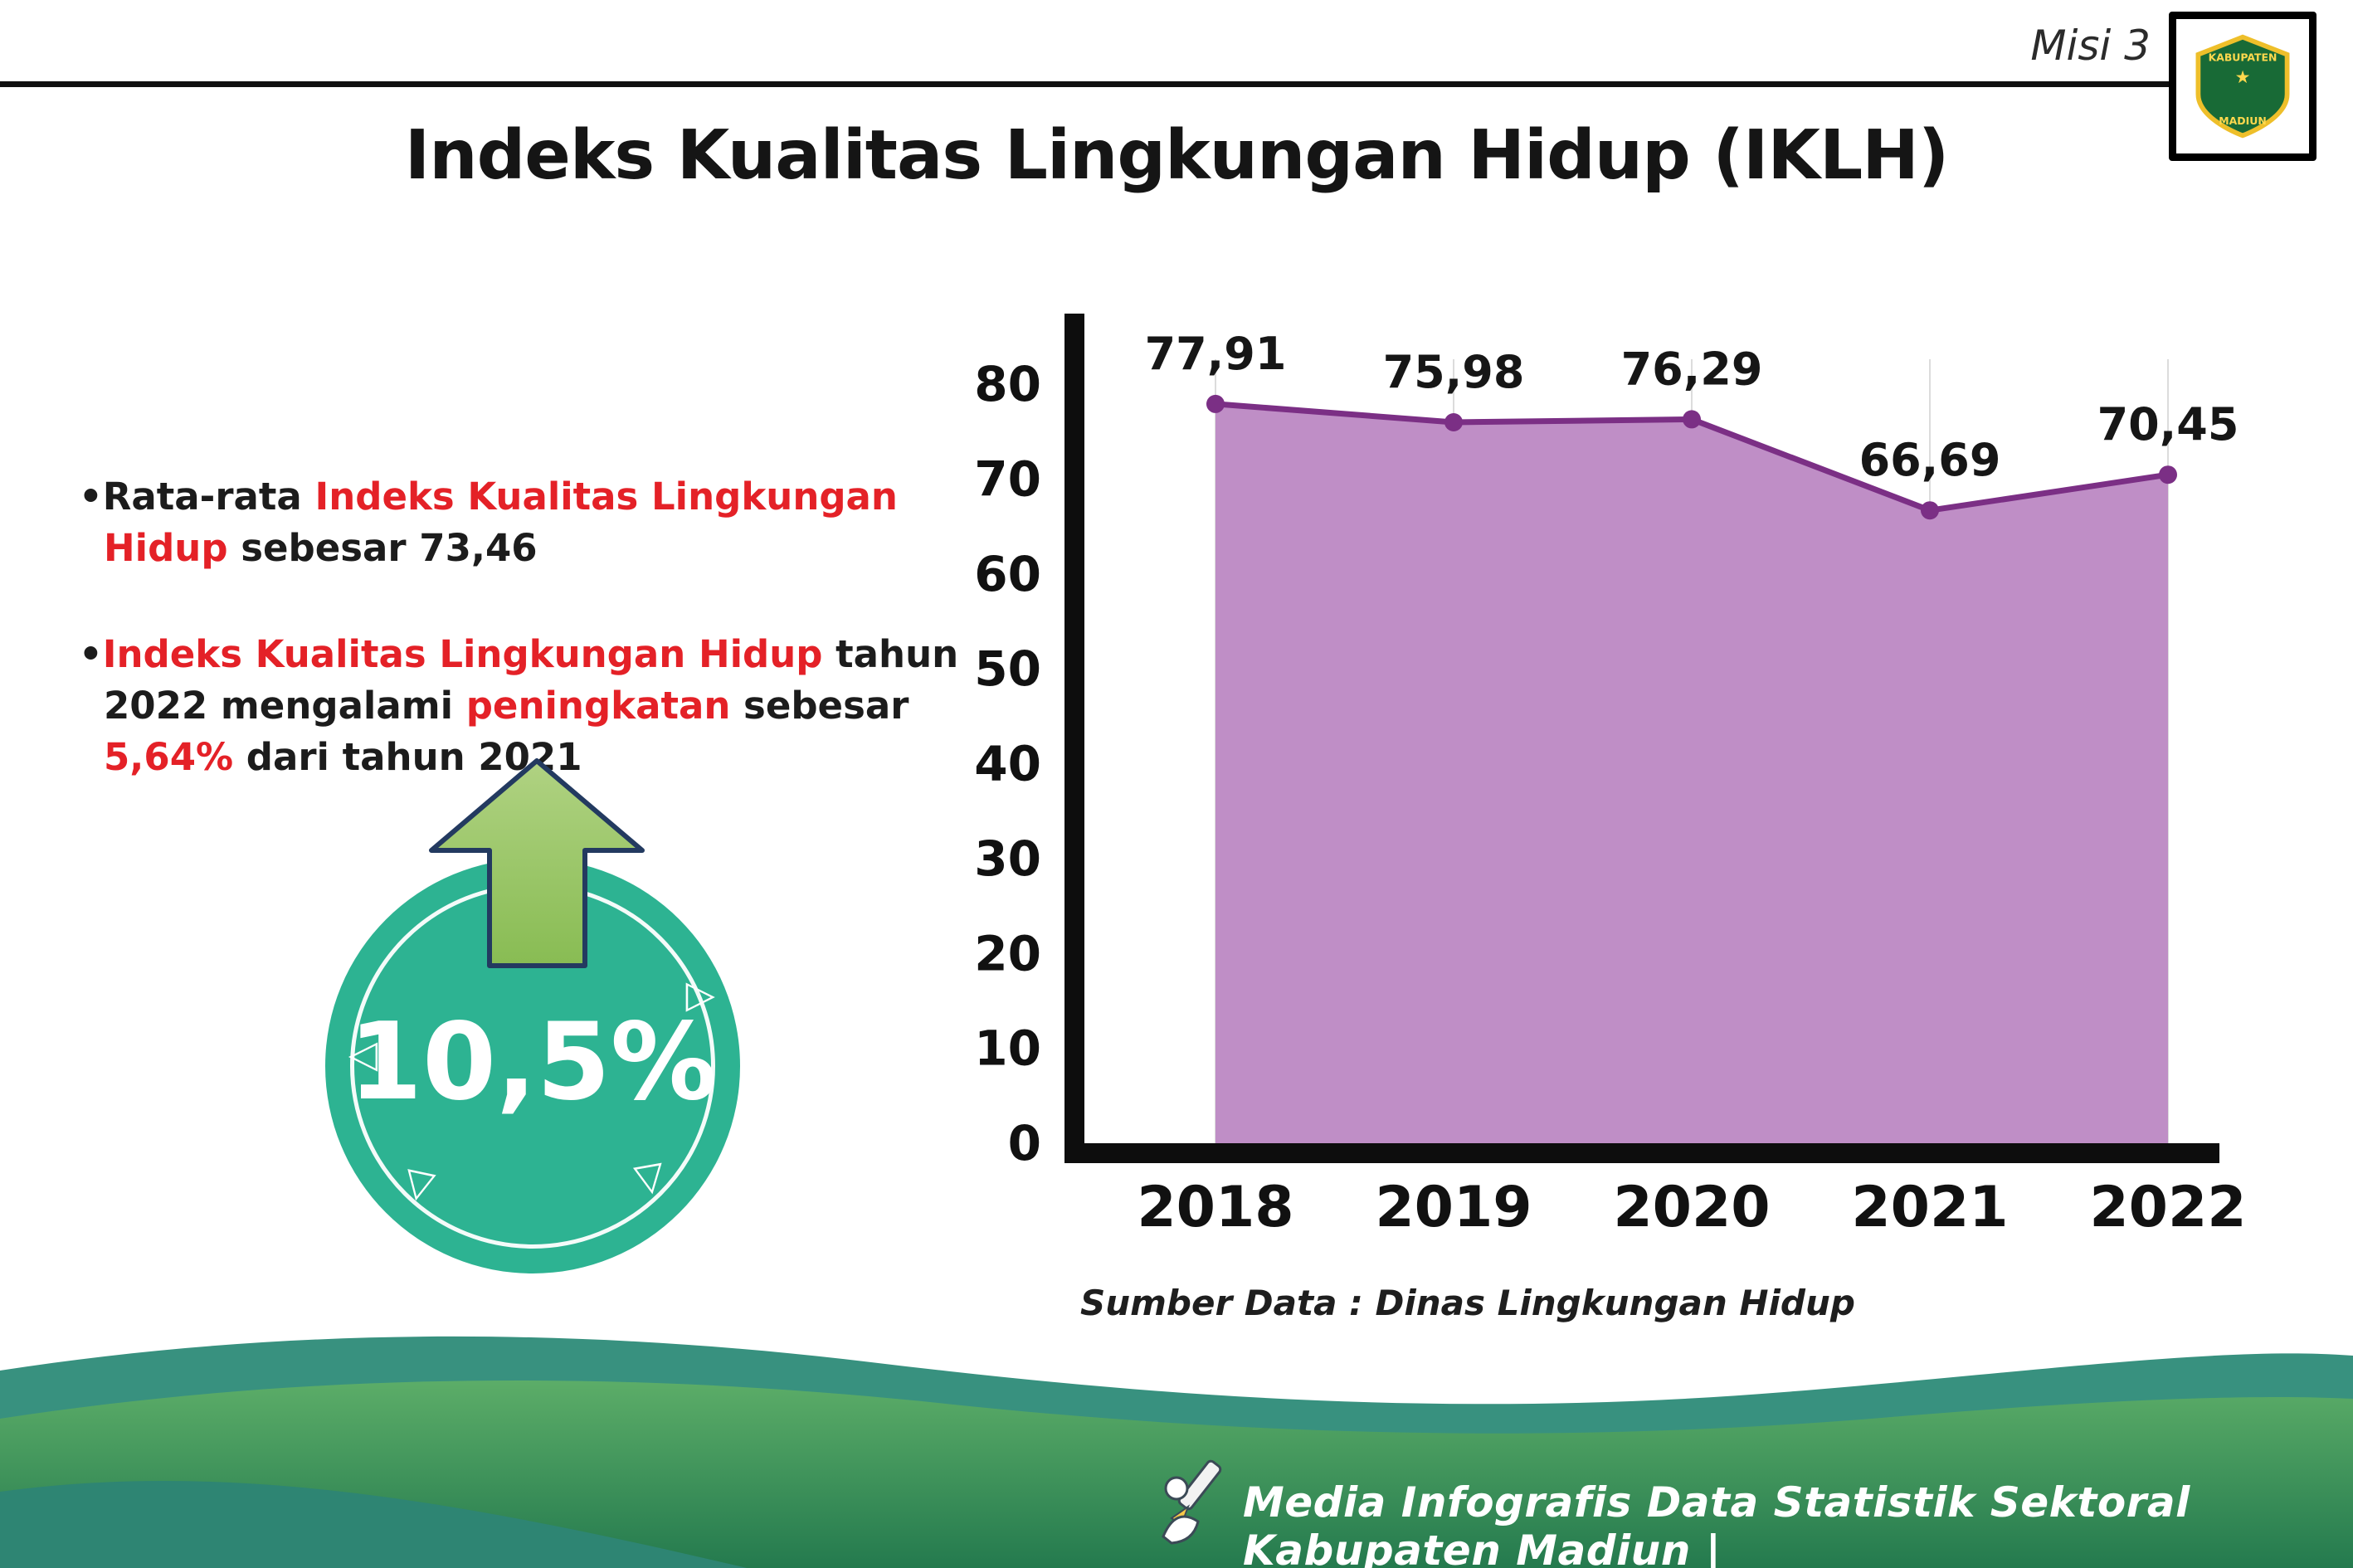  Describe the element at coordinates (598, 706) in the screenshot. I see `bullet2-highlight-2: peningkatan` at that location.